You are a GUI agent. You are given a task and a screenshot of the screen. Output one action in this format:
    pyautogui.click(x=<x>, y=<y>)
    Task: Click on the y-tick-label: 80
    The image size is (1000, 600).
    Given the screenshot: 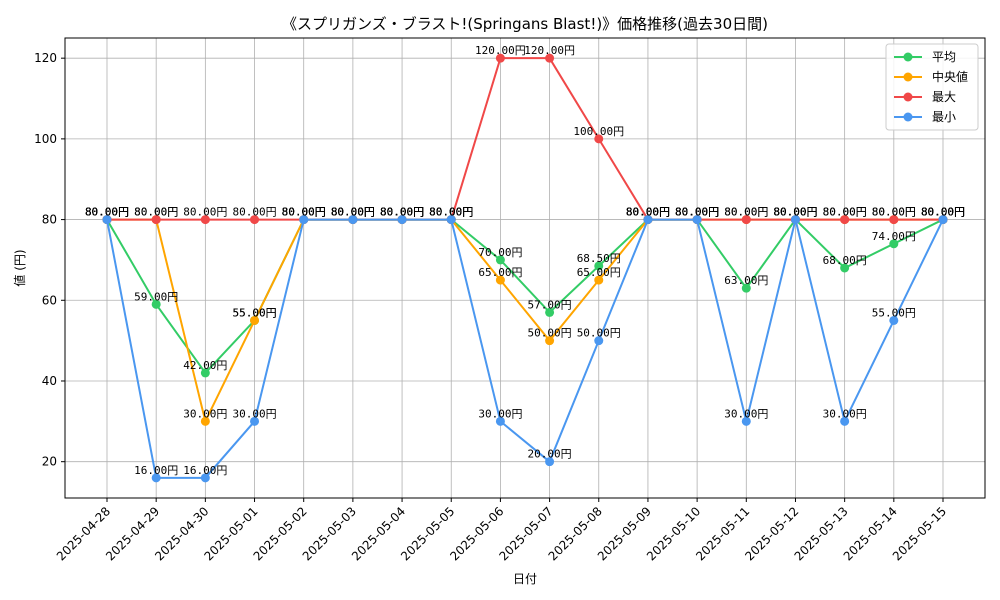 What is the action you would take?
    pyautogui.click(x=49, y=220)
    